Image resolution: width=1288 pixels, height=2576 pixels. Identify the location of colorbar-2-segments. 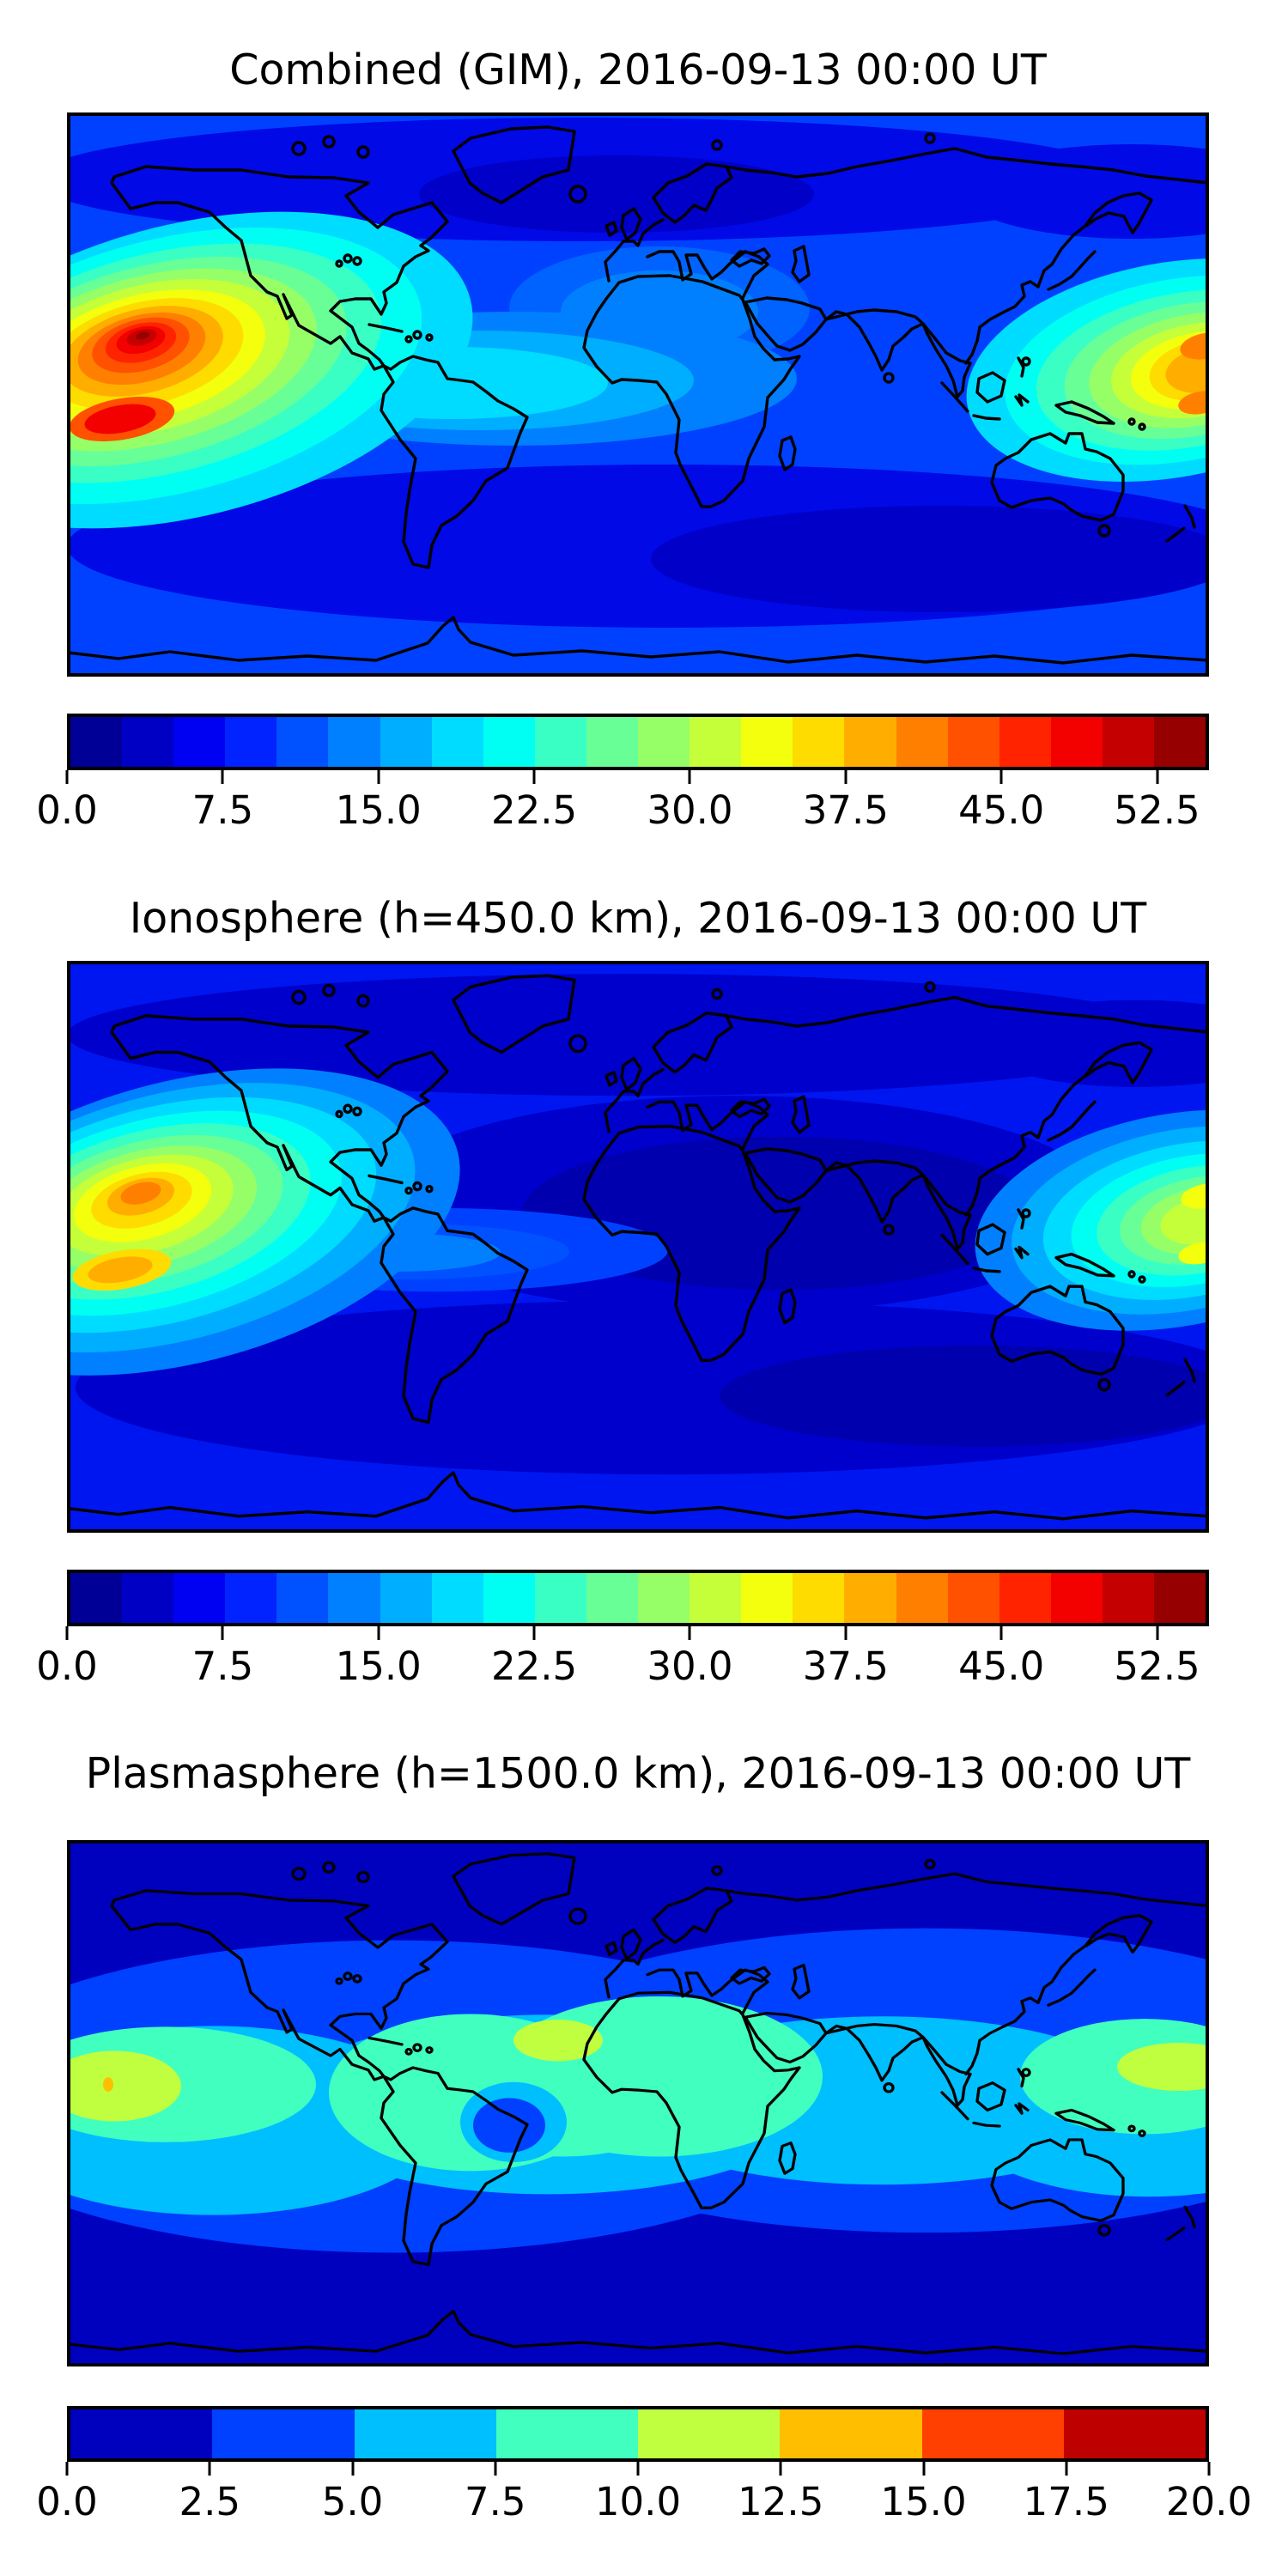
(638, 1598).